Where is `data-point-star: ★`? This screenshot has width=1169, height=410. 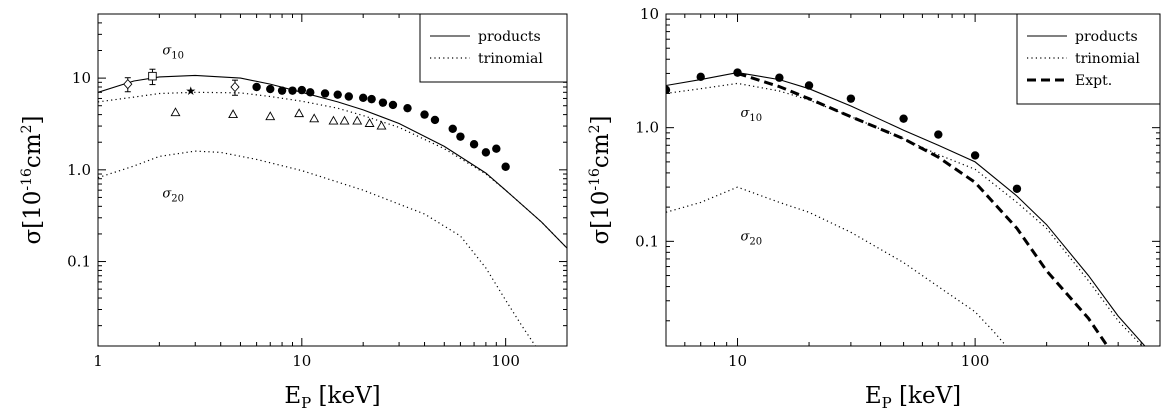
data-point-star: ★ is located at coordinates (190, 91).